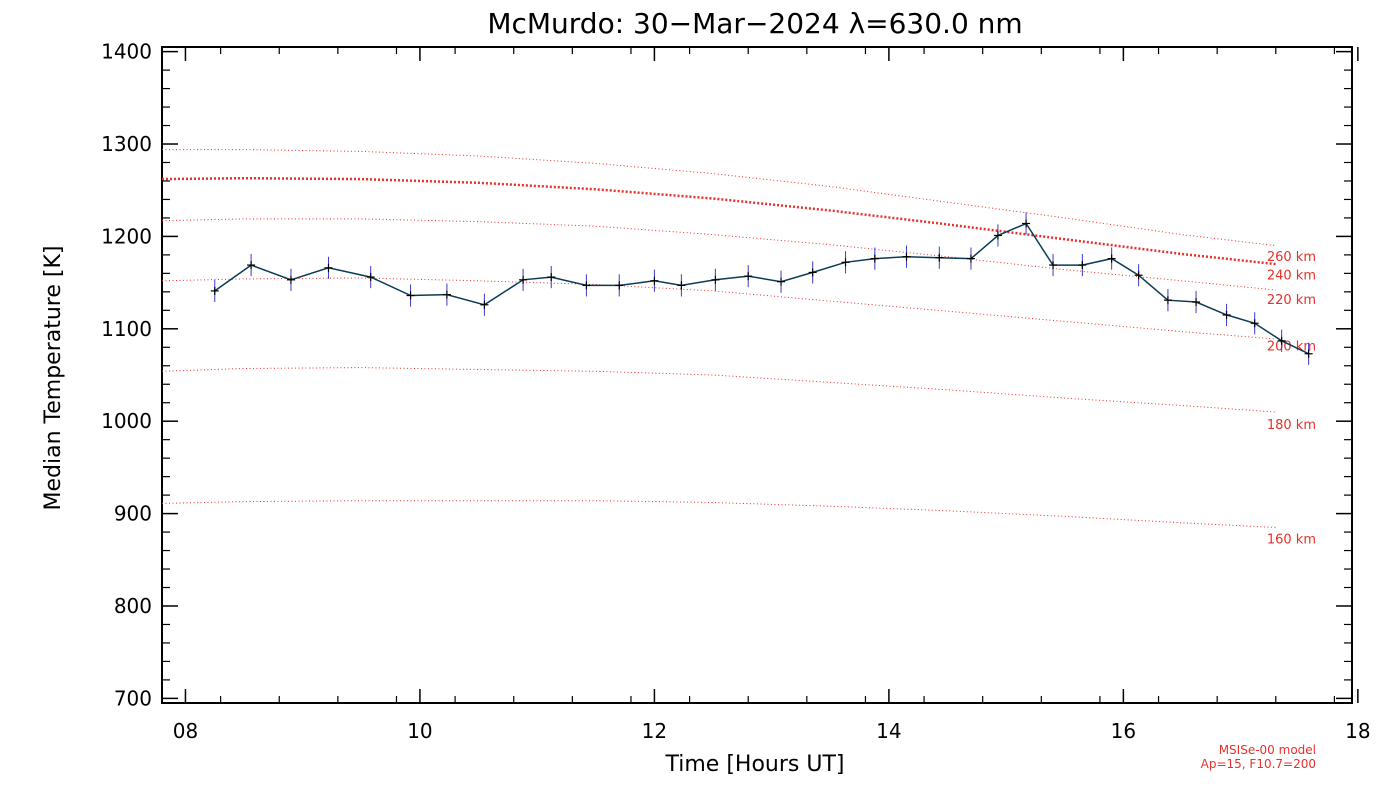  What do you see at coordinates (888, 731) in the screenshot?
I see `x-tick-label: 14` at bounding box center [888, 731].